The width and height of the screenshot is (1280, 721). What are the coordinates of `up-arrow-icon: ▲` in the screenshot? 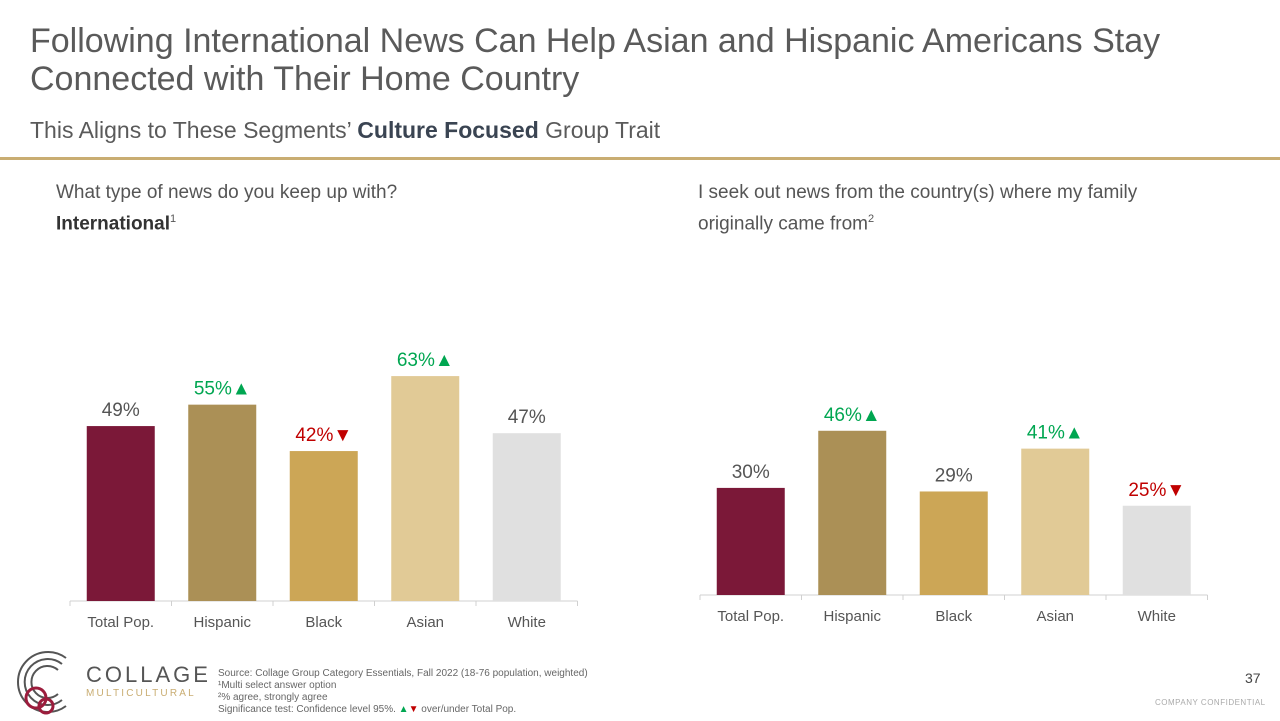 It's located at (403, 709).